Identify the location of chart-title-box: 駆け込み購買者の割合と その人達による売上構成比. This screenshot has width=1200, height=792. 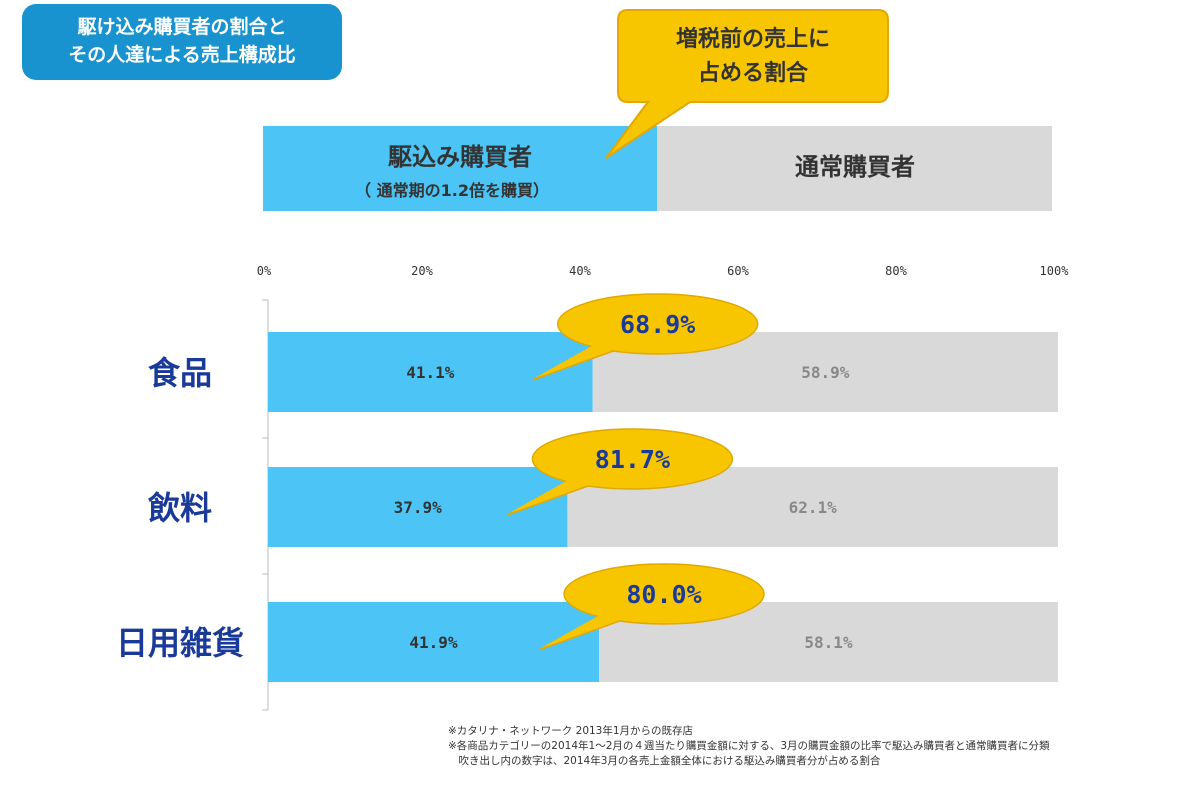
(182, 42).